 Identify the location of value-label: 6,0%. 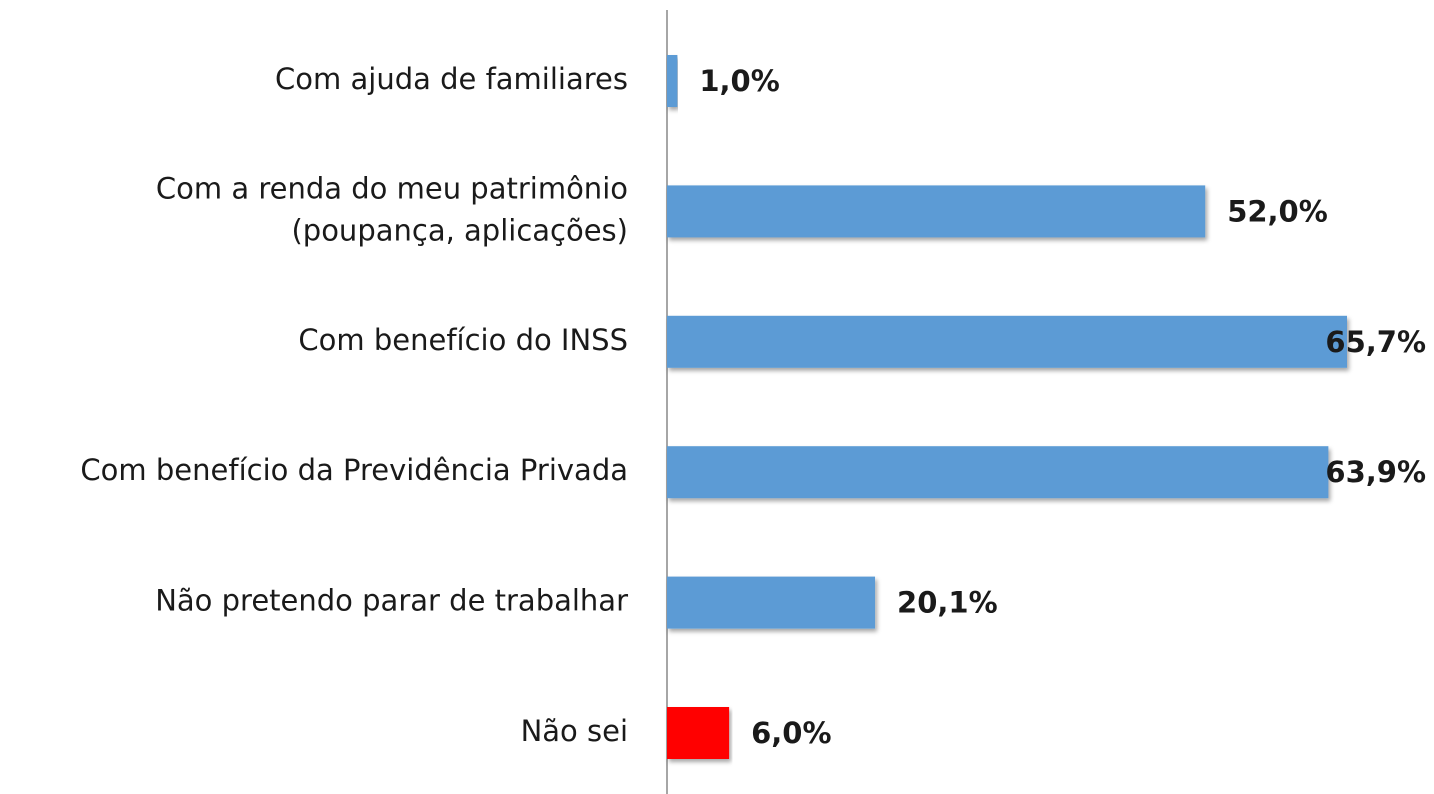
(791, 733).